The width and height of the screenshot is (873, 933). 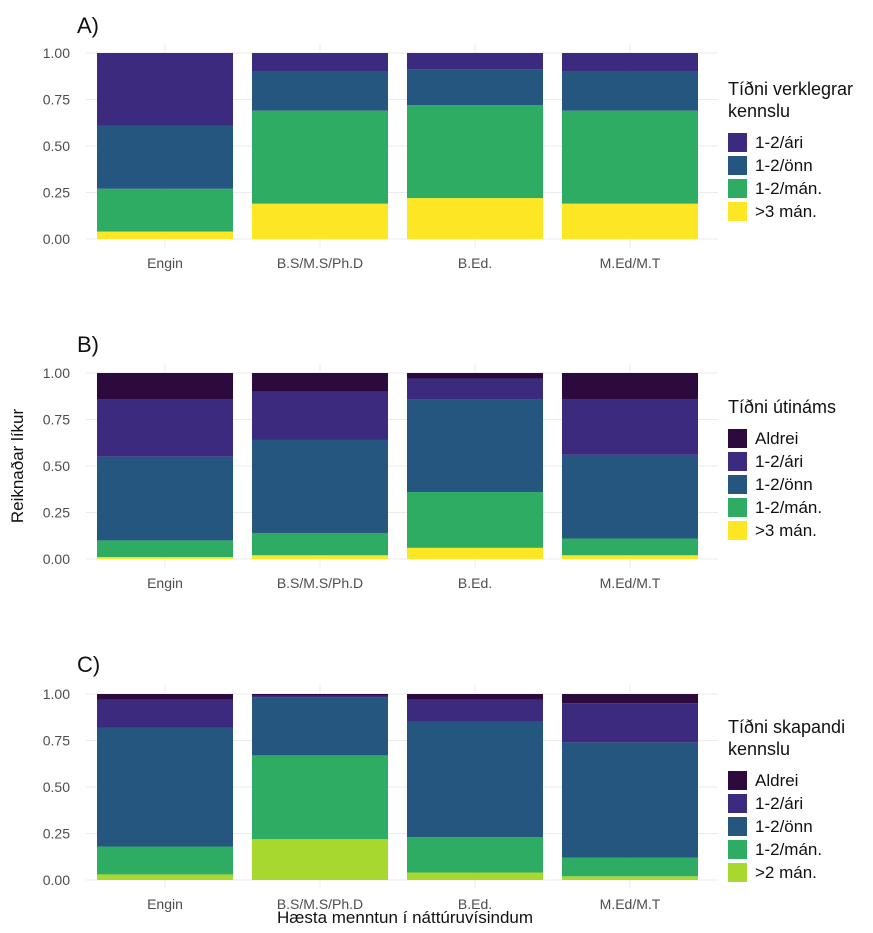 What do you see at coordinates (630, 386) in the screenshot?
I see `bar-segment: M.Ed/M.T – Aldrei: 0.14` at bounding box center [630, 386].